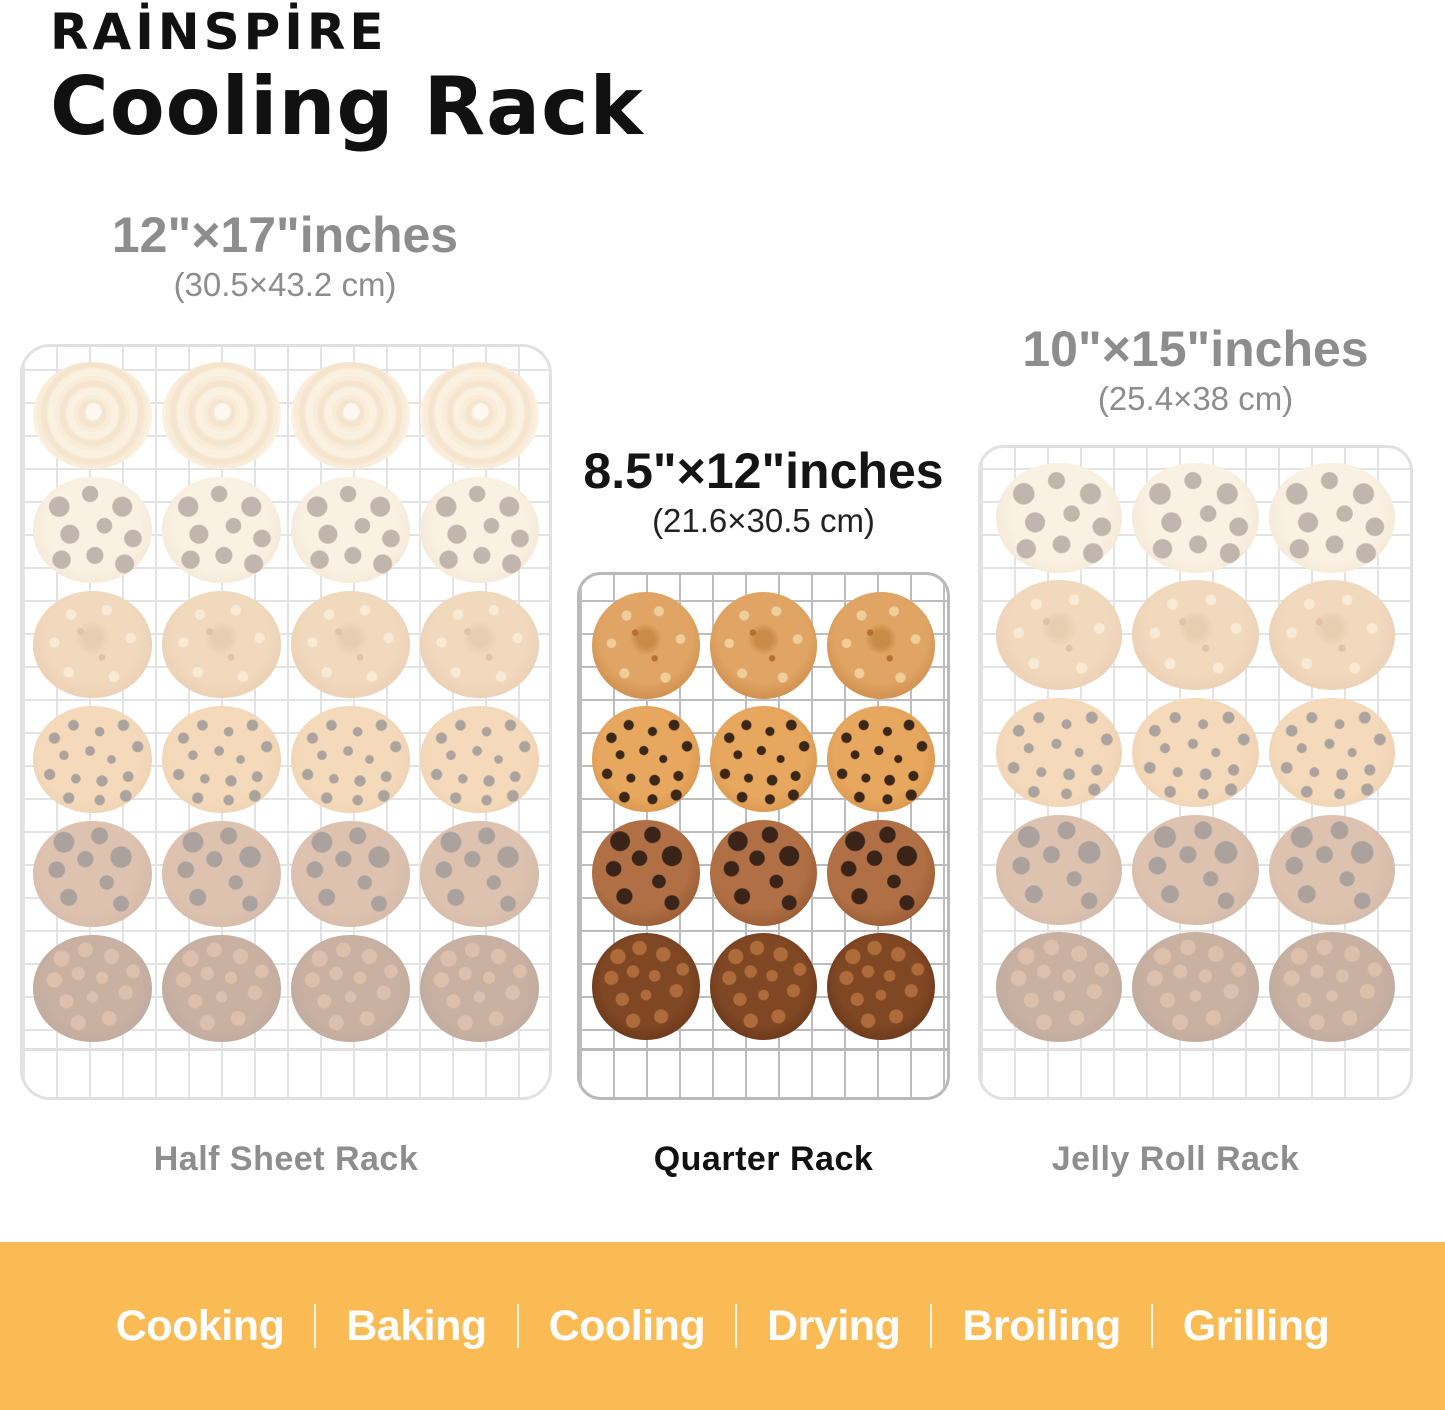 The height and width of the screenshot is (1410, 1445). What do you see at coordinates (416, 1325) in the screenshot?
I see `banner-word-baking: Baking` at bounding box center [416, 1325].